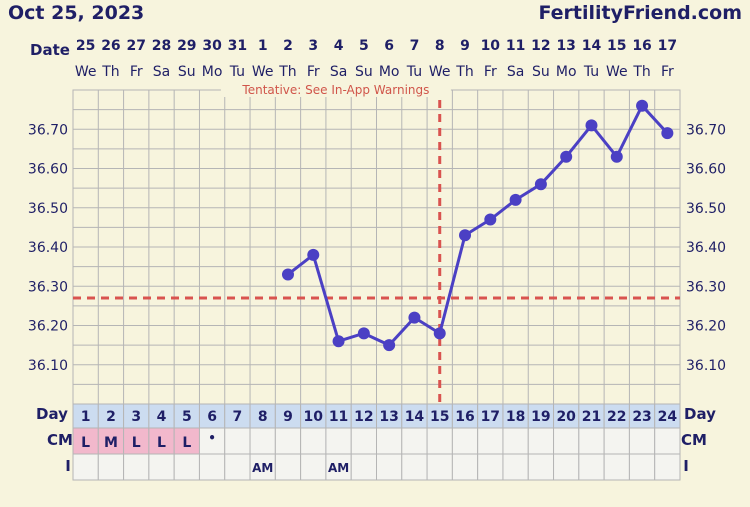  Describe the element at coordinates (592, 46) in the screenshot. I see `date-tick-label: 14` at that location.